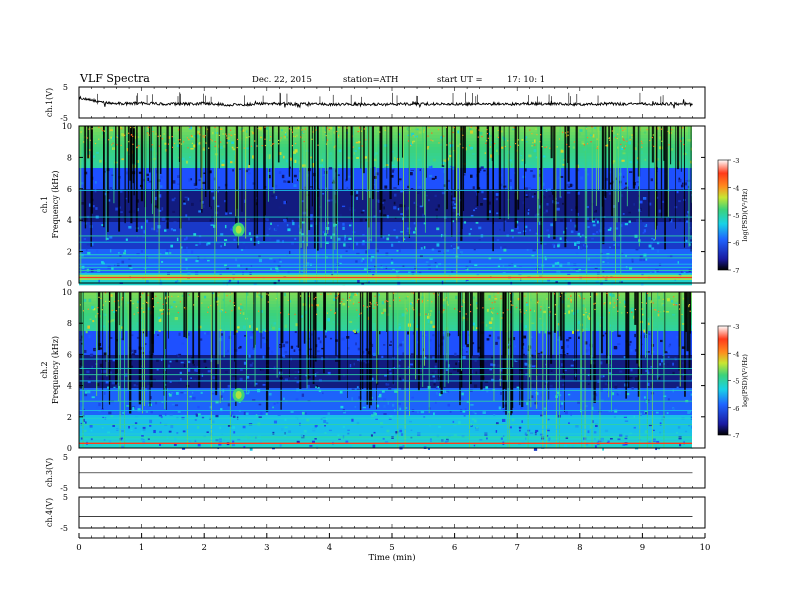 The width and height of the screenshot is (792, 612). Describe the element at coordinates (385, 294) in the screenshot. I see `spectrum-band` at that location.